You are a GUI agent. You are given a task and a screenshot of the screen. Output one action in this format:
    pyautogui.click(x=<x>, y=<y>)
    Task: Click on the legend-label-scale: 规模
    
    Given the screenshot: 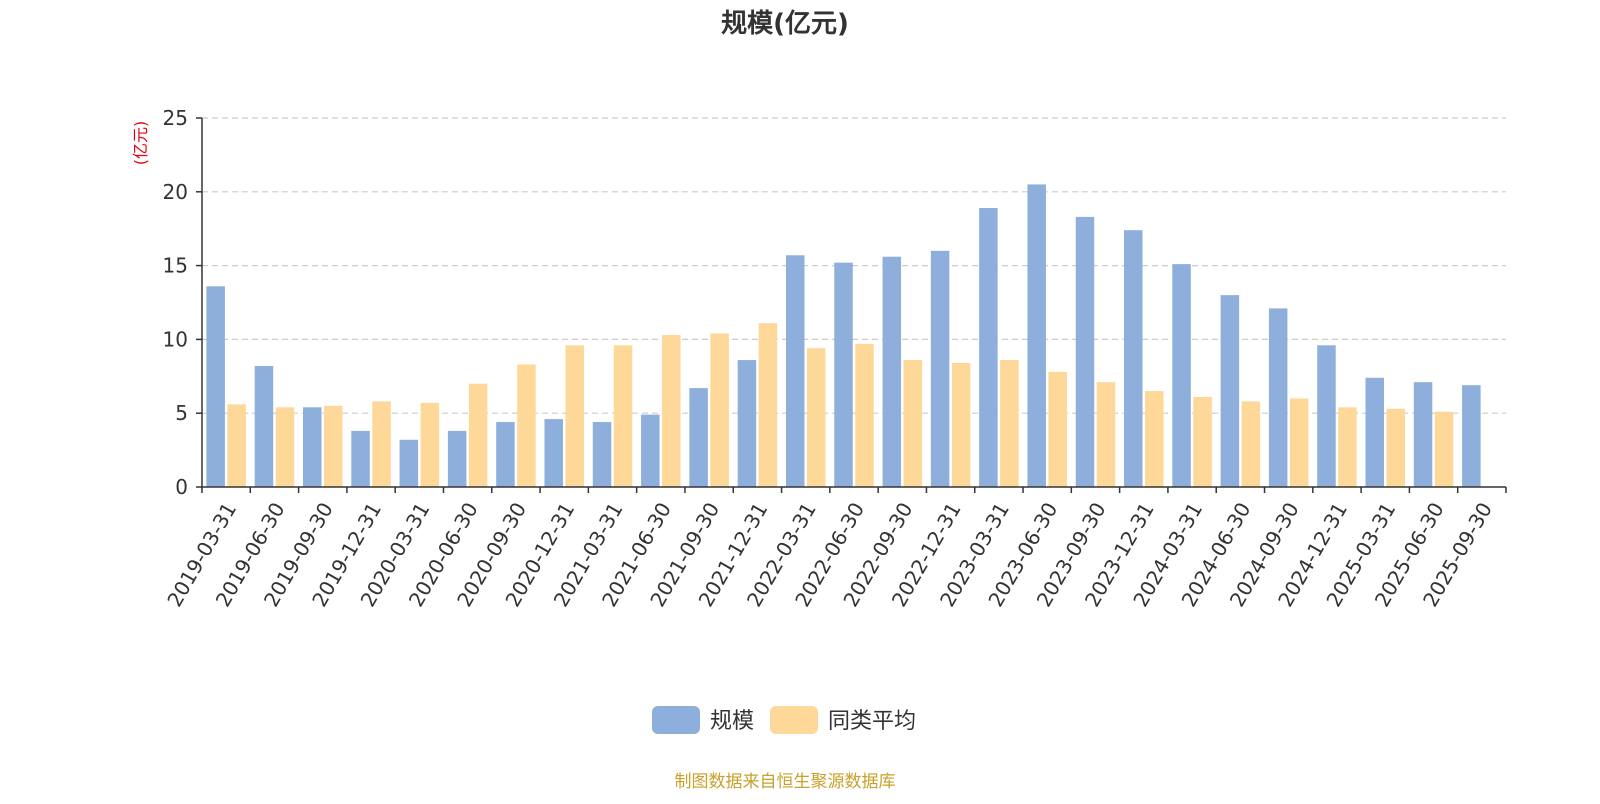 What is the action you would take?
    pyautogui.click(x=732, y=721)
    